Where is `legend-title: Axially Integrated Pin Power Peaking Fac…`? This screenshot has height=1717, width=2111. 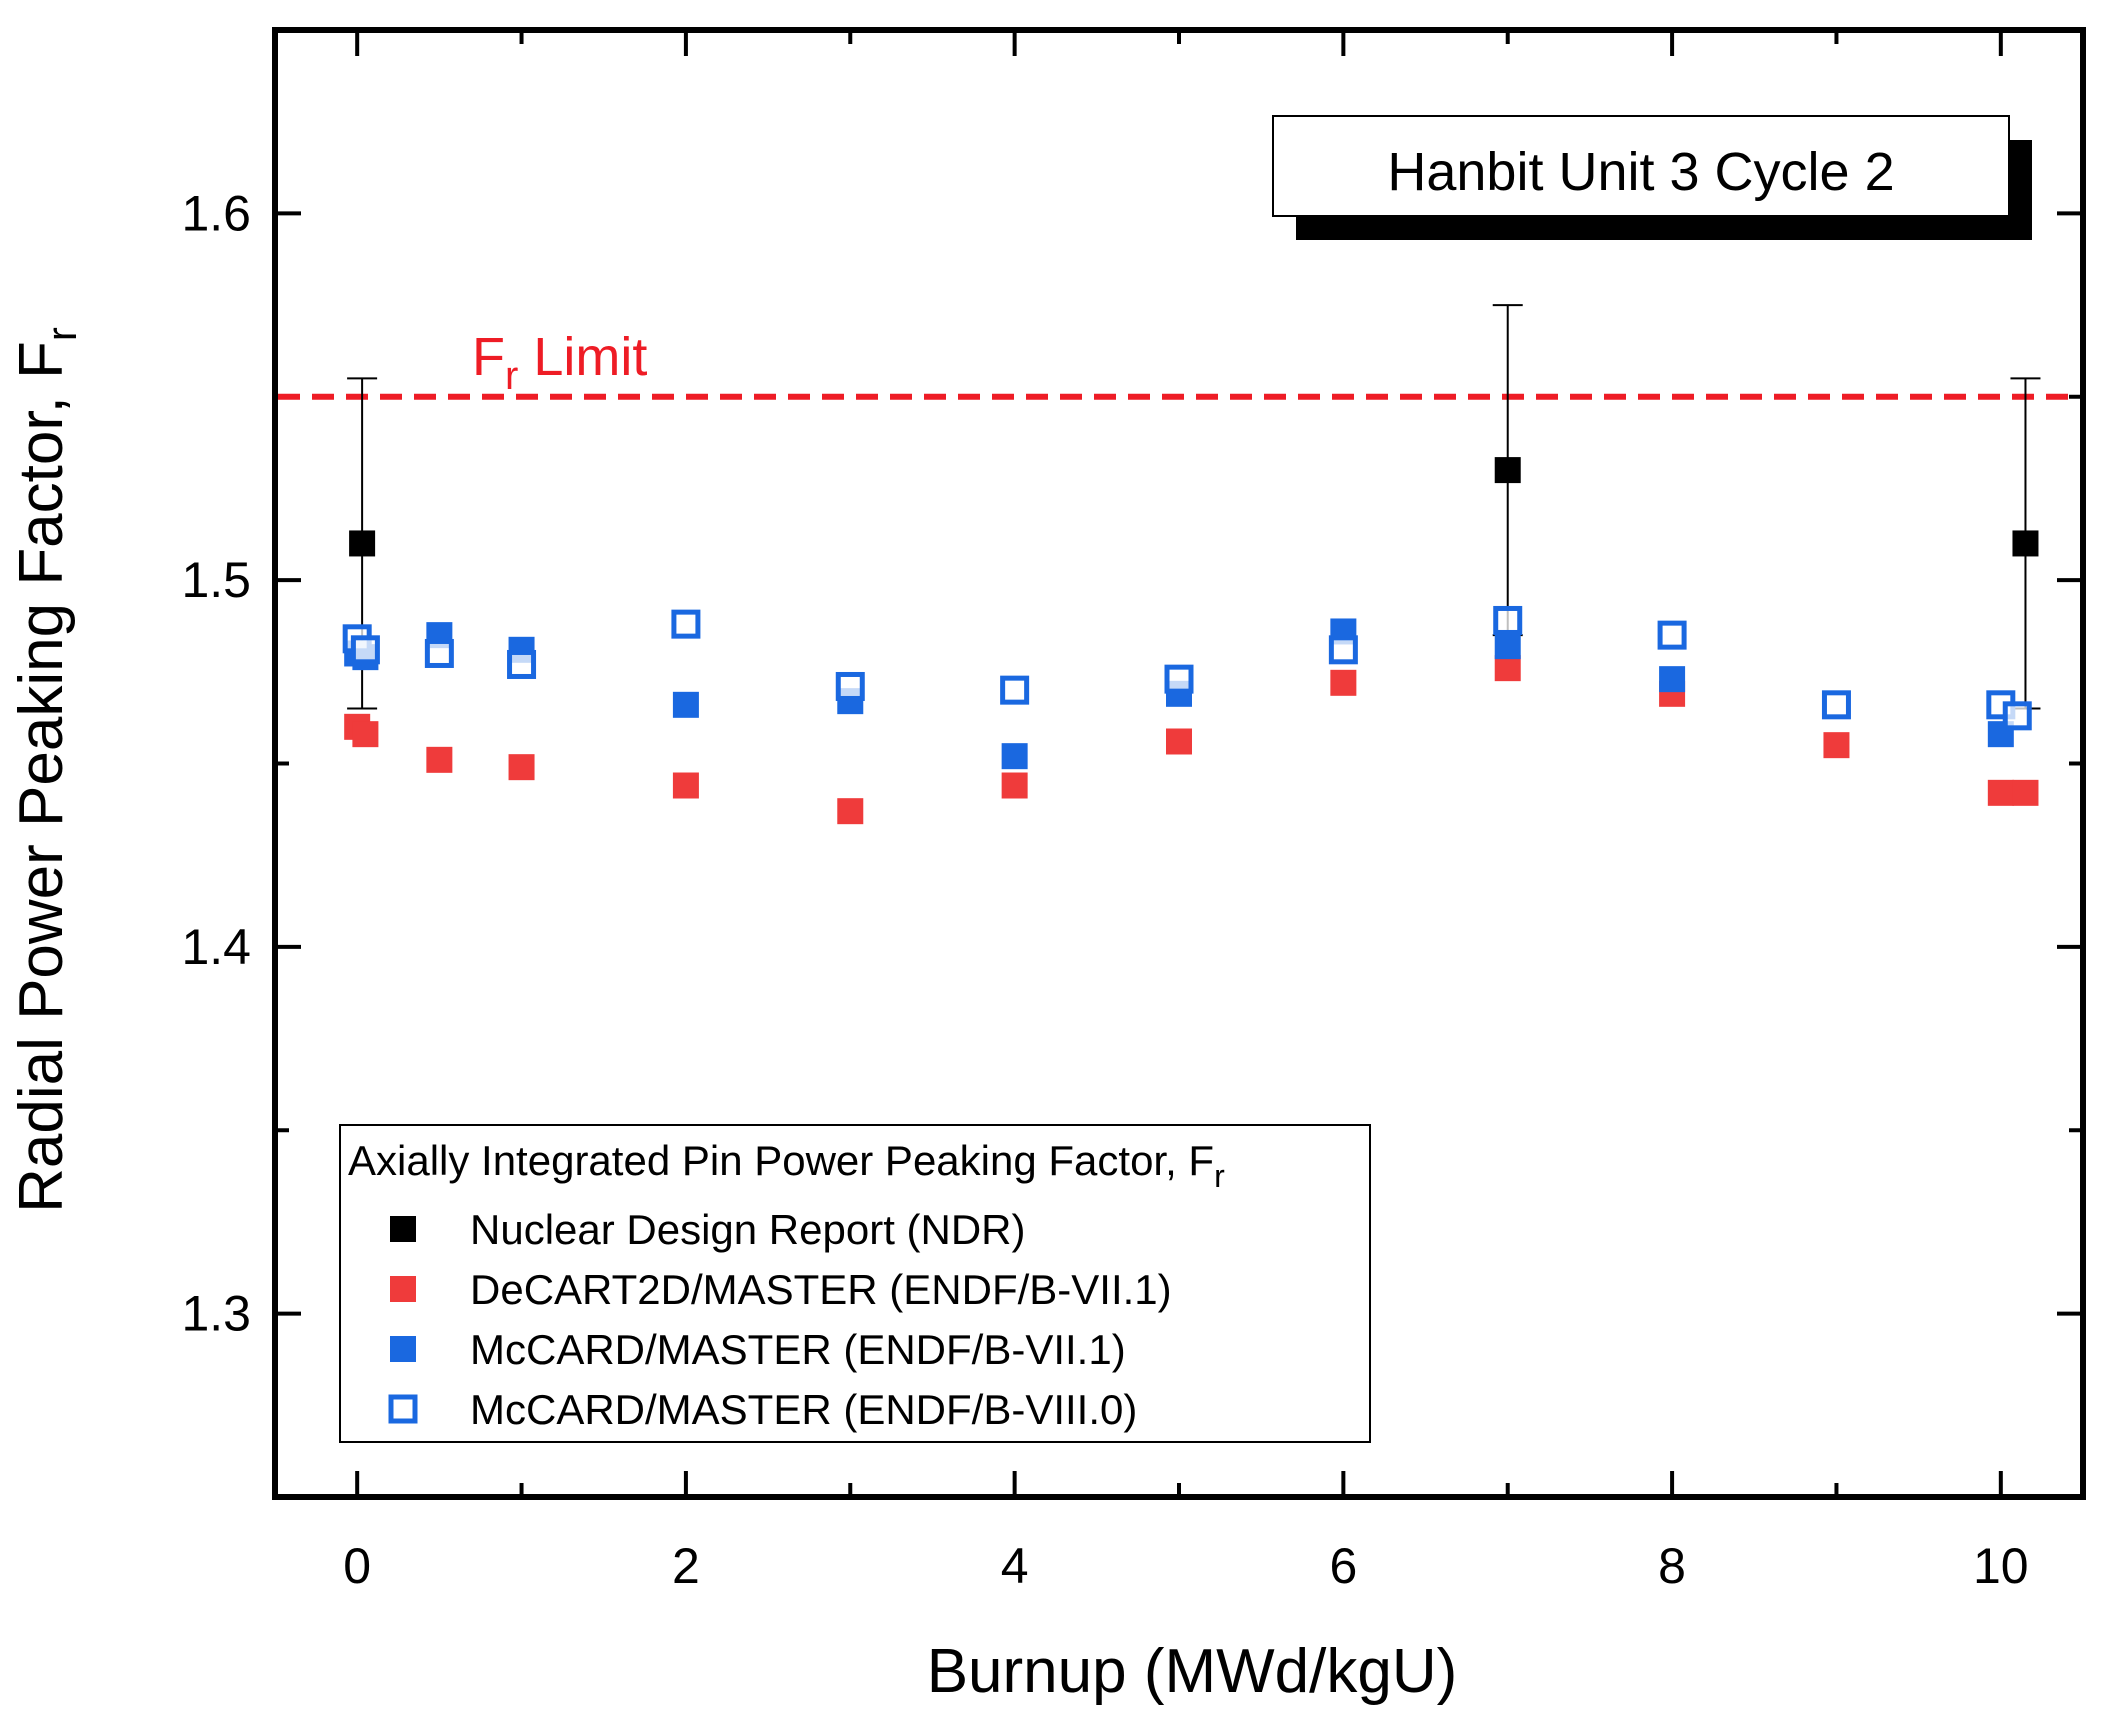
legend-title: Axially Integrated Pin Power Peaking Fac… is located at coordinates (786, 1165).